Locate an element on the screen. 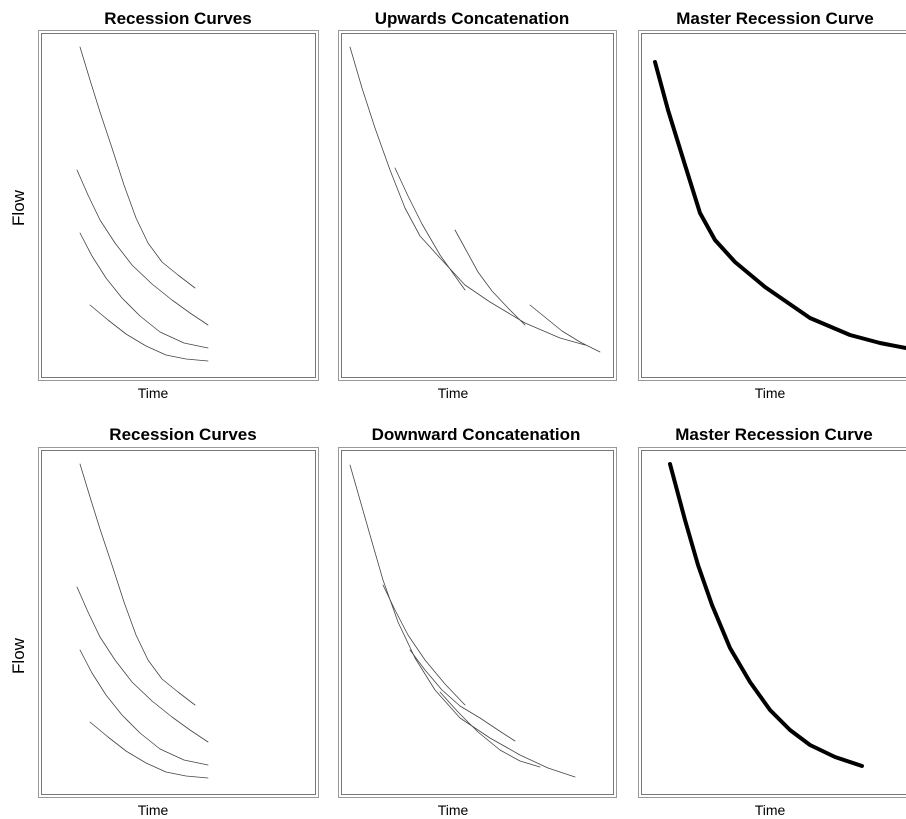 The width and height of the screenshot is (906, 819). panel-title: Upwards Concatenation is located at coordinates (472, 18).